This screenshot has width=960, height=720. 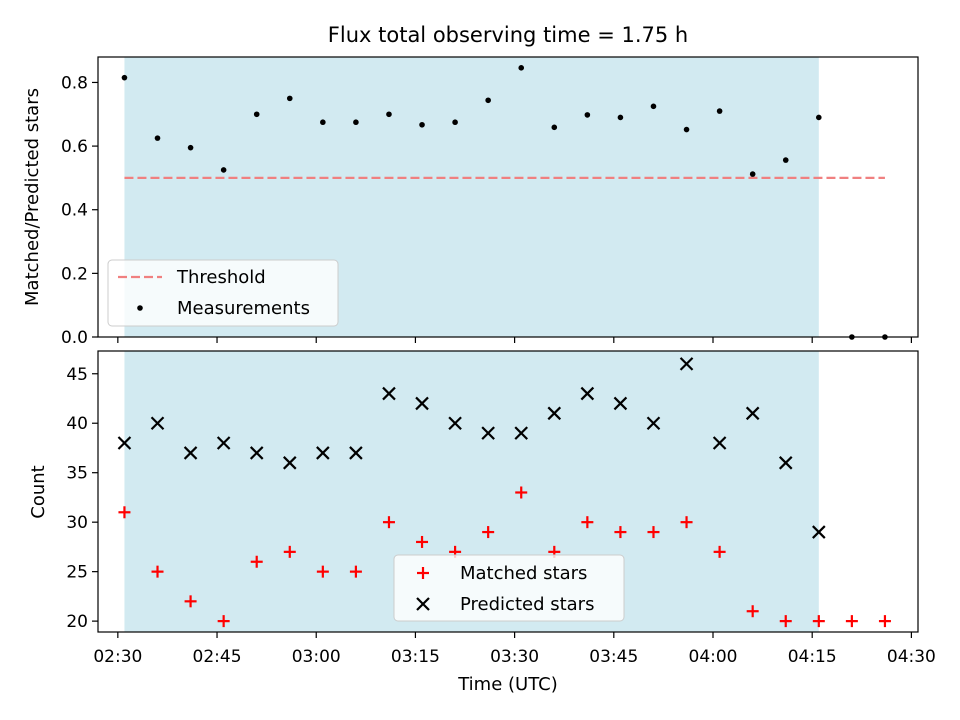 I want to click on bottom-y-tick-label: 45, so click(x=77, y=375).